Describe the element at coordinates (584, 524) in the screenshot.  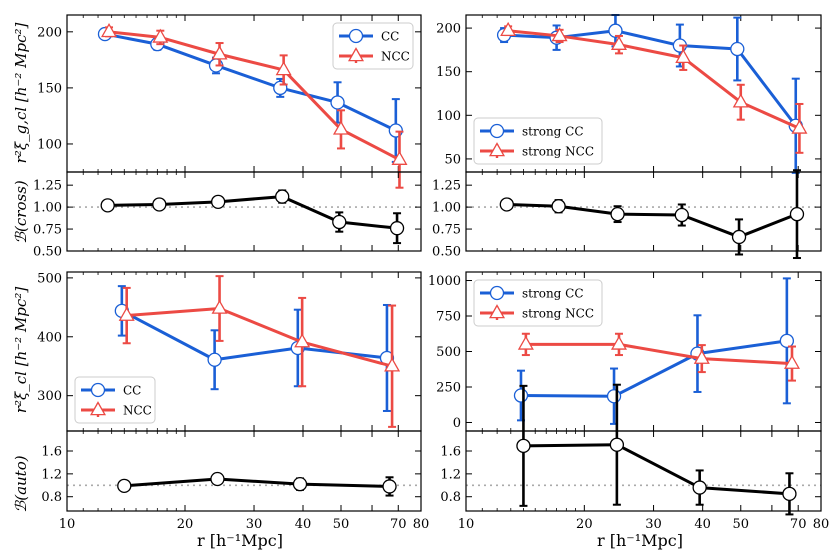
I see `x-tick-label: 20` at that location.